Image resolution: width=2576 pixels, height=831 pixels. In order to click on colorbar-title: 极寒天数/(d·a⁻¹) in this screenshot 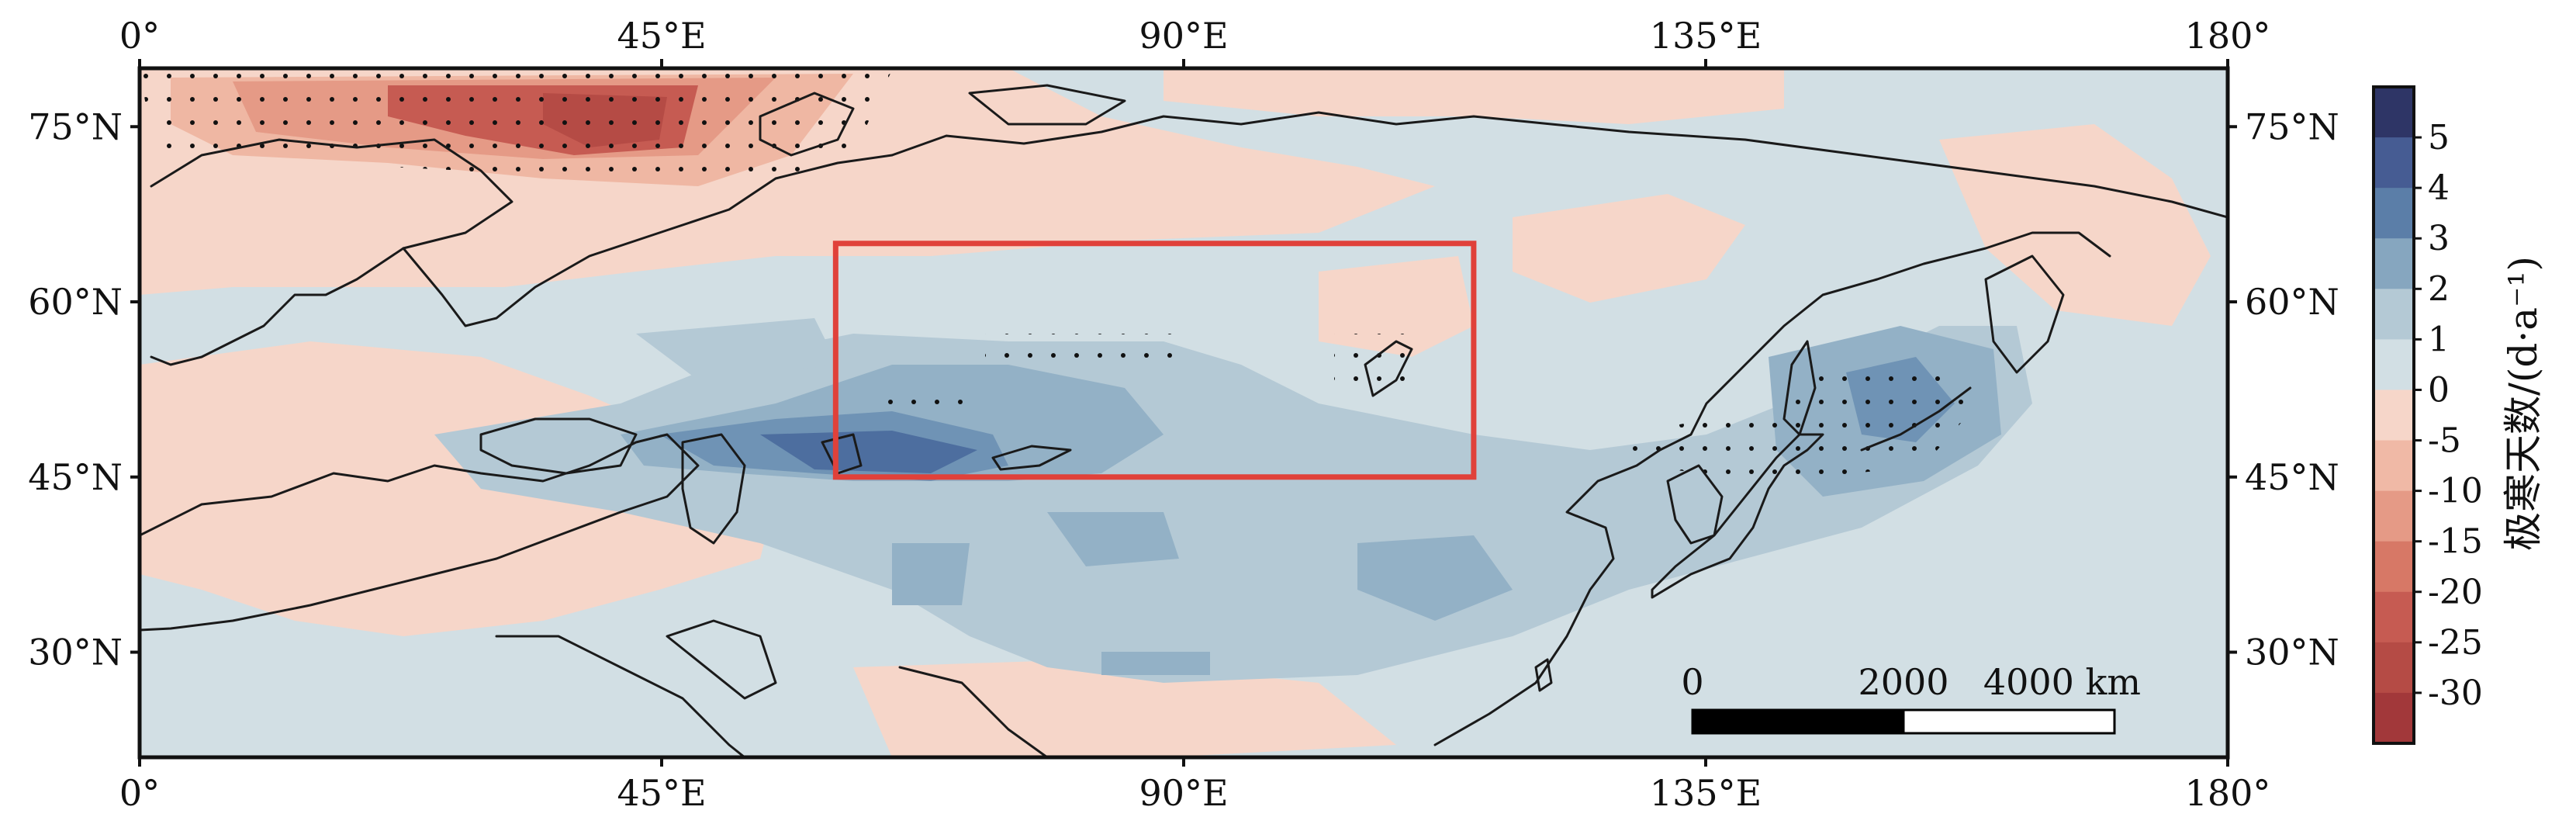, I will do `click(2523, 404)`.